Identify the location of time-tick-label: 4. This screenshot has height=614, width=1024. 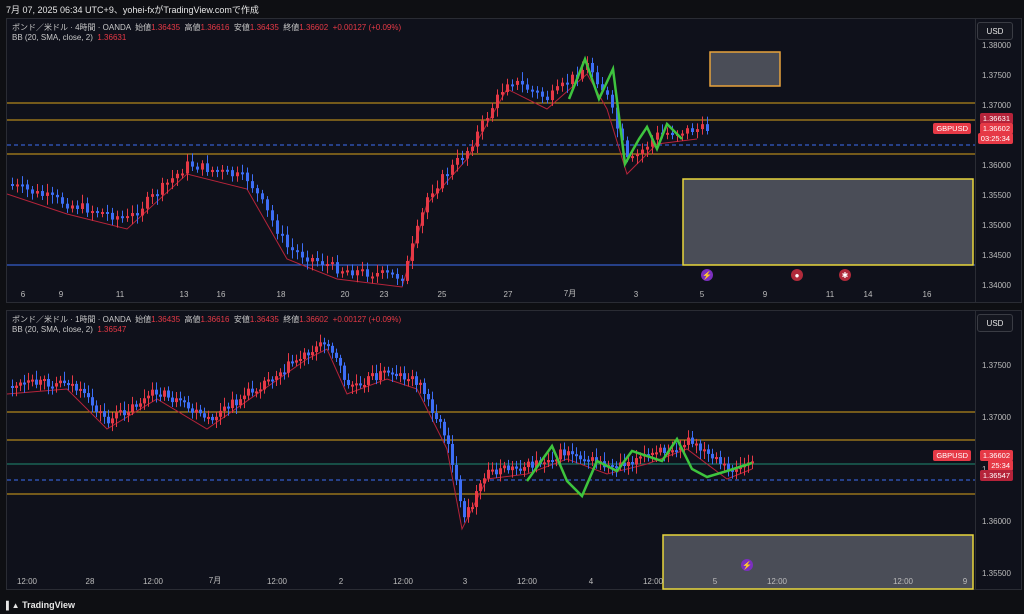
(591, 581).